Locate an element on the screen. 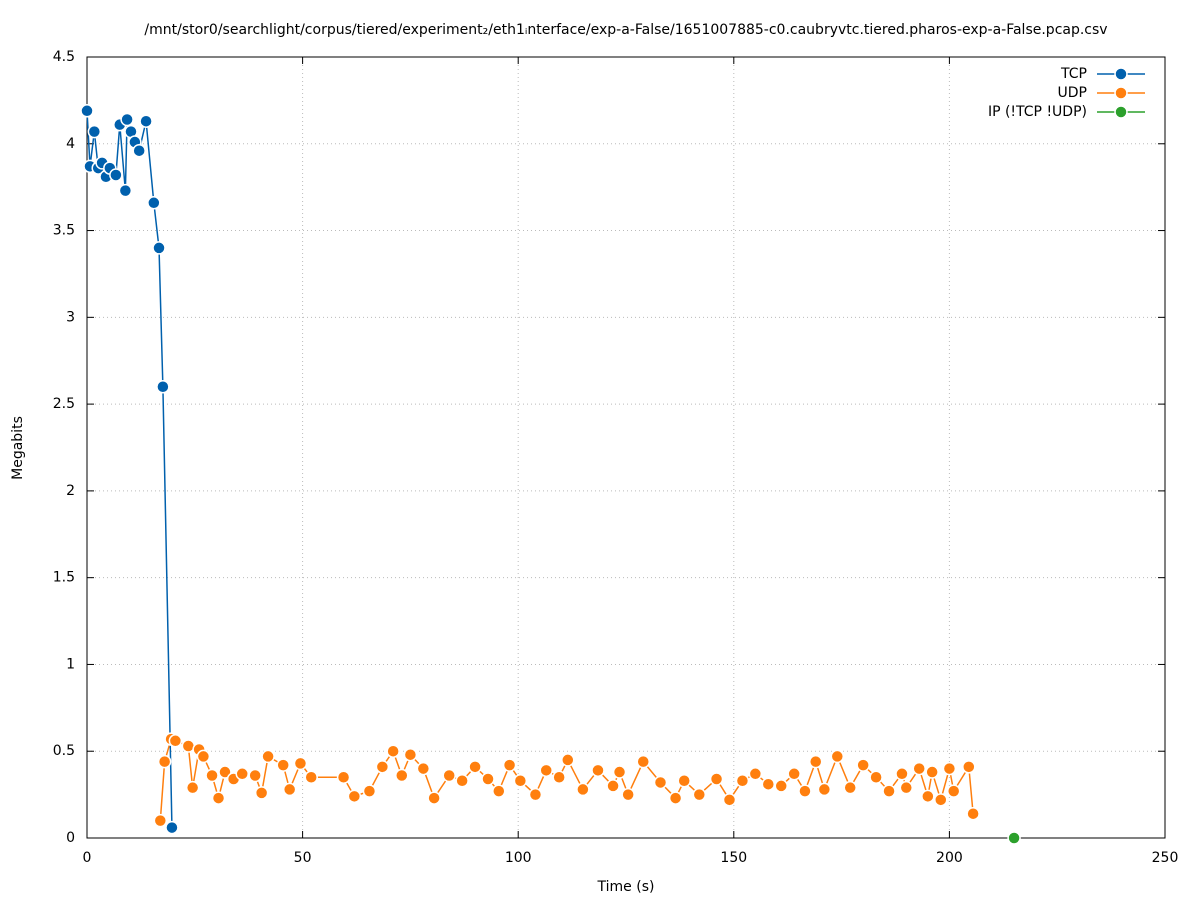 The image size is (1197, 900). y-tick-label: 0.5 is located at coordinates (64, 751).